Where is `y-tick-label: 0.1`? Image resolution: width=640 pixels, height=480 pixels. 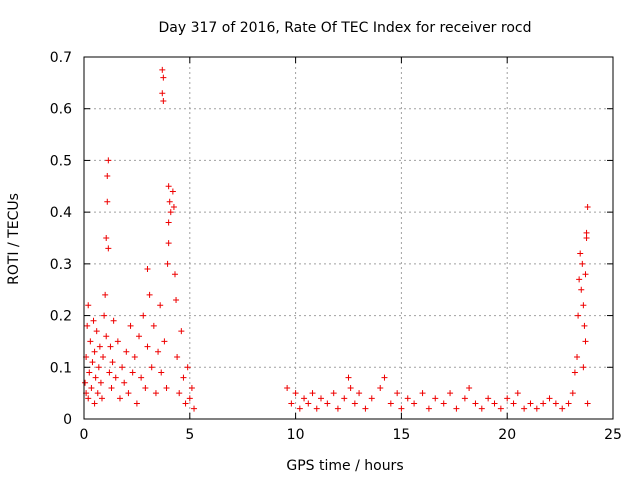 y-tick-label: 0.1 is located at coordinates (61, 368).